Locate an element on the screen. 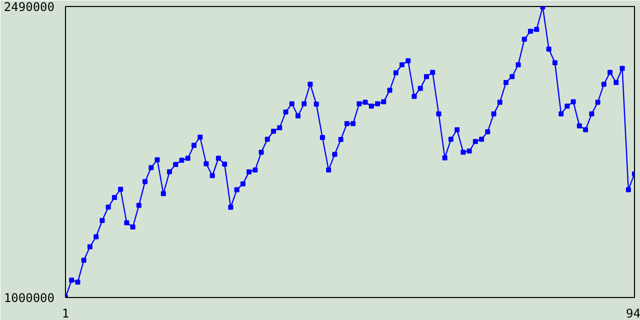 The image size is (640, 320). x-tick-label: 94 is located at coordinates (633, 313).